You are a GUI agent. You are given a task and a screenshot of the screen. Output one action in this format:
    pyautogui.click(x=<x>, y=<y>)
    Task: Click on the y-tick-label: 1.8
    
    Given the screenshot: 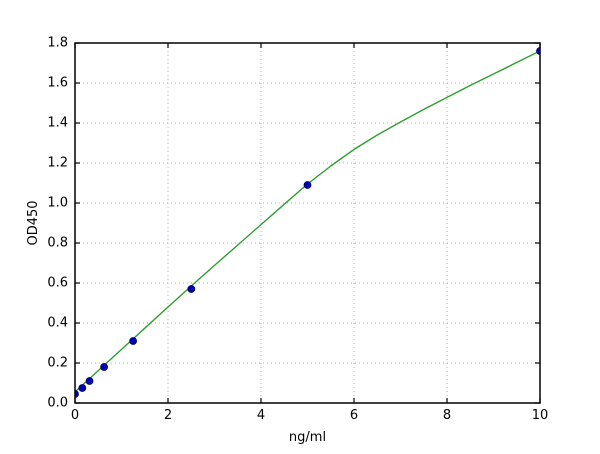 What is the action you would take?
    pyautogui.click(x=57, y=43)
    